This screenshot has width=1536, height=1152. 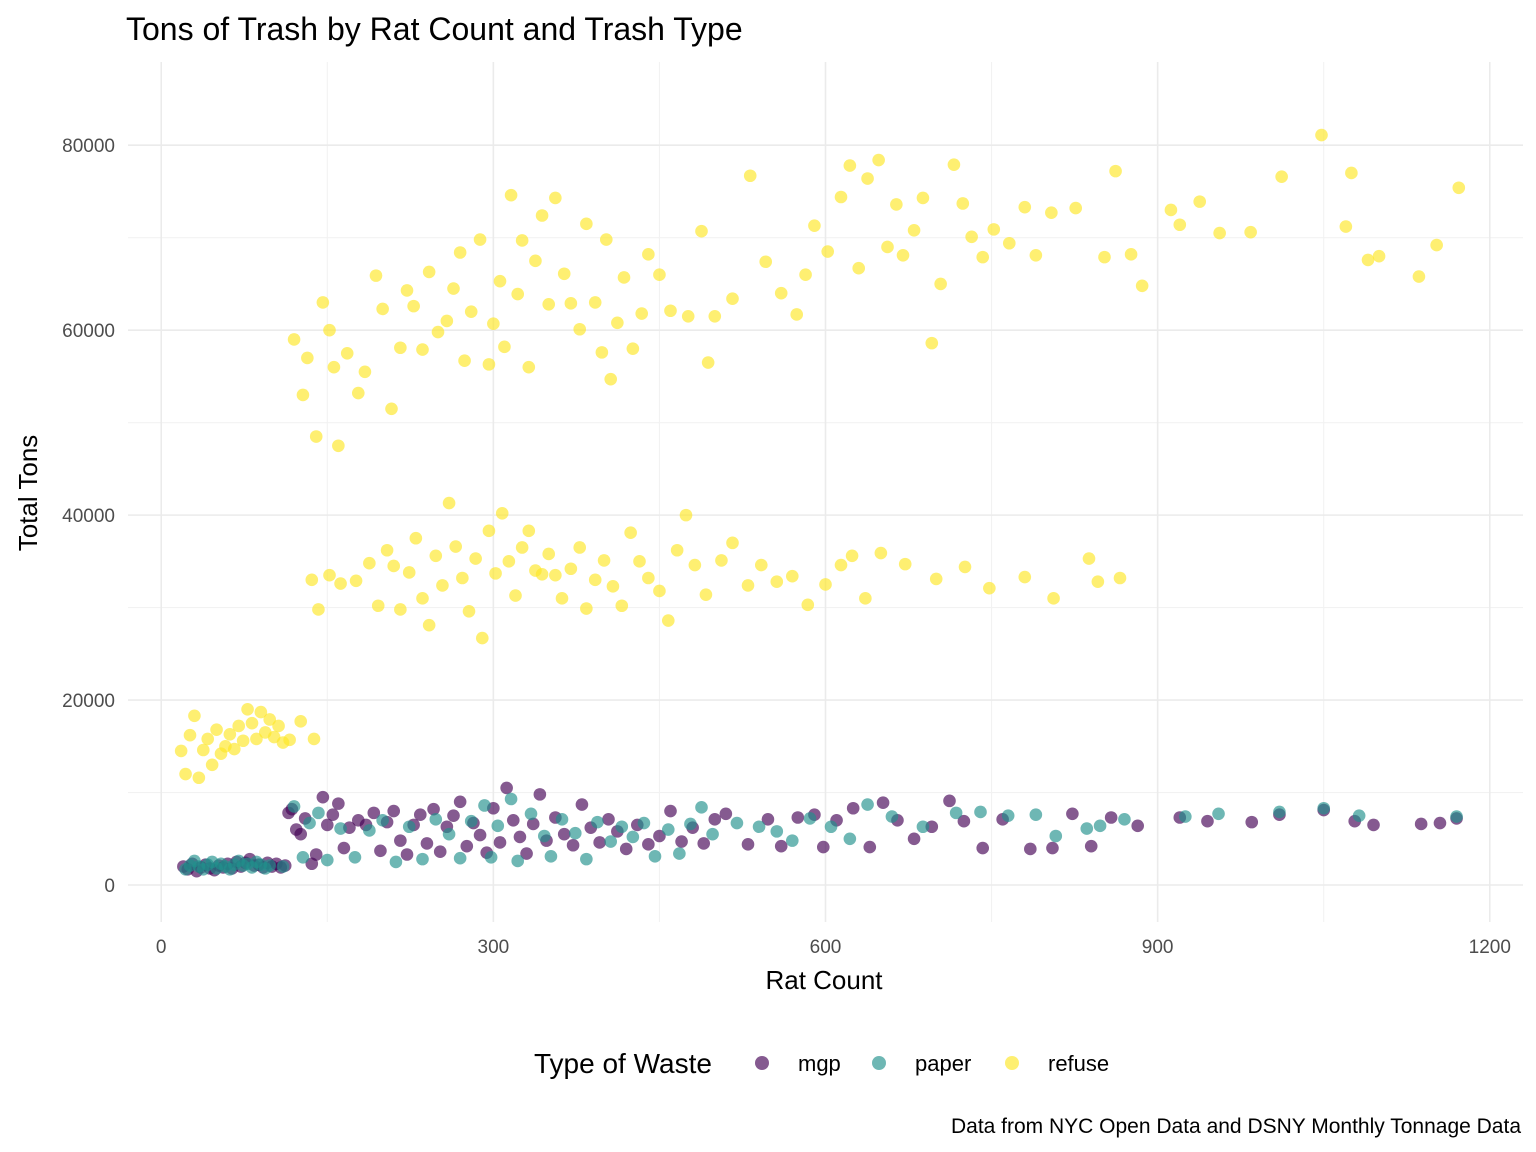 What do you see at coordinates (1078, 1063) in the screenshot?
I see `legend-label-refuse: refuse` at bounding box center [1078, 1063].